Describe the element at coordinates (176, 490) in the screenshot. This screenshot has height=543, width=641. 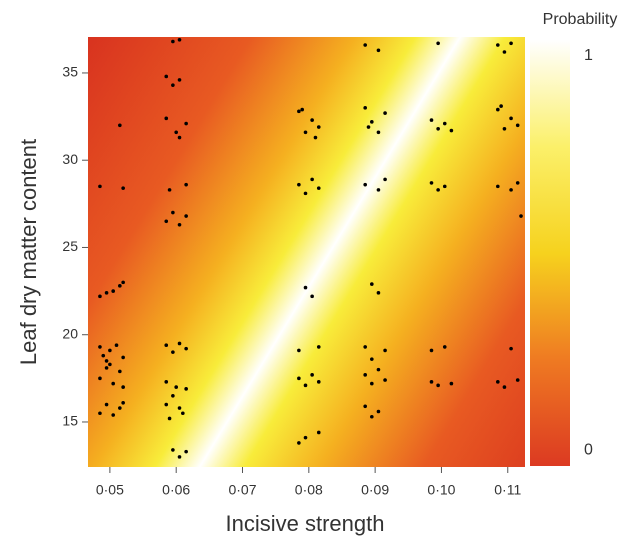
I see `x-tick-label: 0·06` at that location.